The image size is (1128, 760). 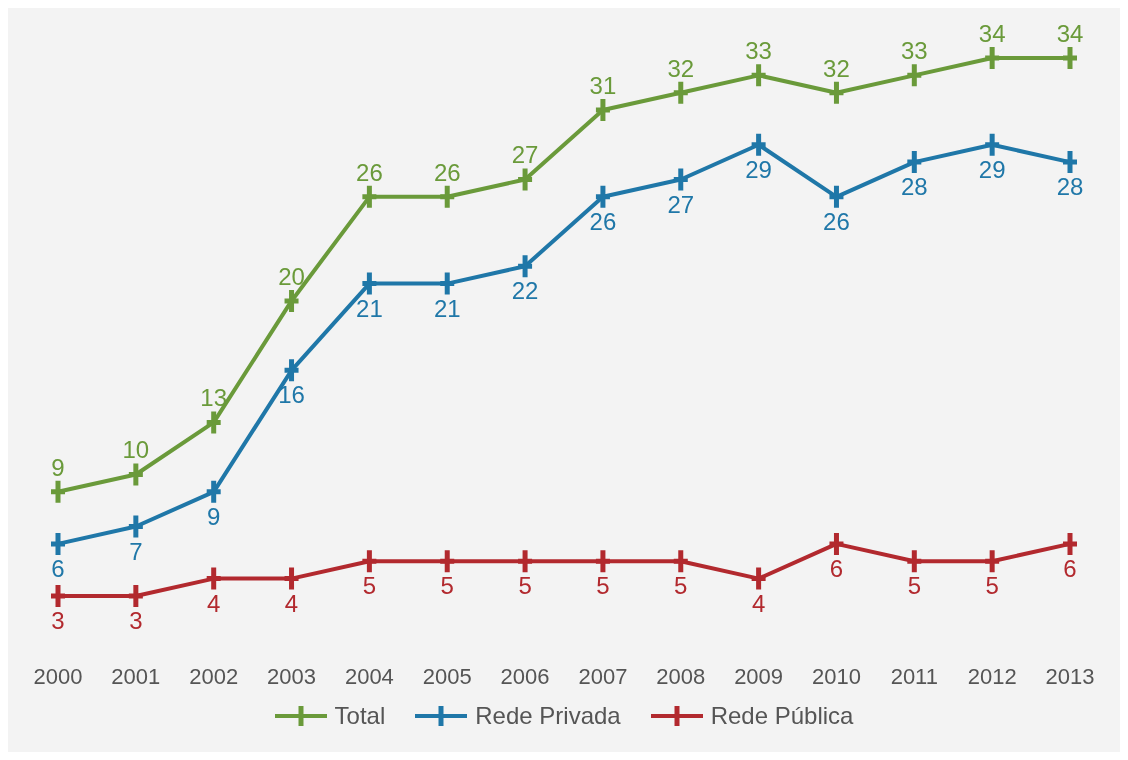 I want to click on data-label: 22, so click(x=525, y=291).